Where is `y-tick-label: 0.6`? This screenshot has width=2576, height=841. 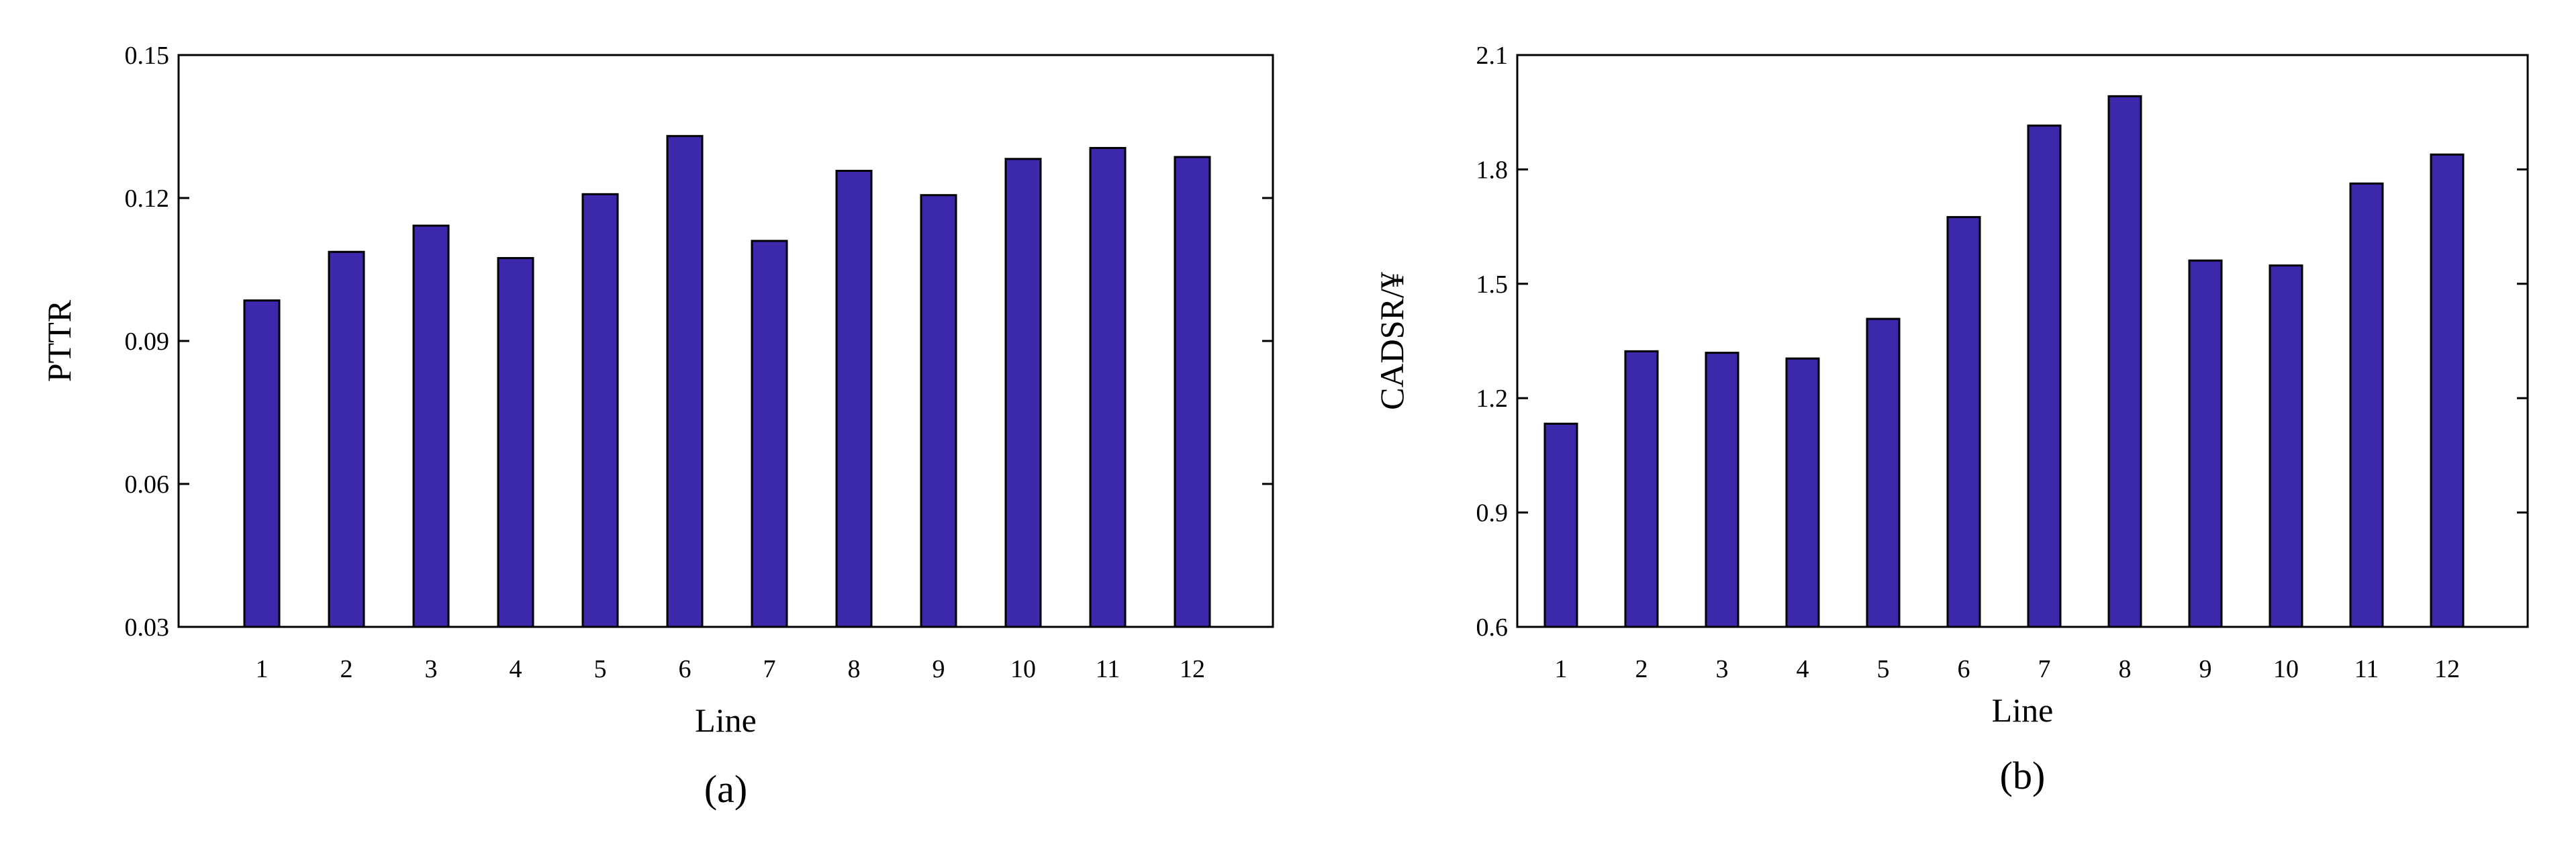 y-tick-label: 0.6 is located at coordinates (1492, 627).